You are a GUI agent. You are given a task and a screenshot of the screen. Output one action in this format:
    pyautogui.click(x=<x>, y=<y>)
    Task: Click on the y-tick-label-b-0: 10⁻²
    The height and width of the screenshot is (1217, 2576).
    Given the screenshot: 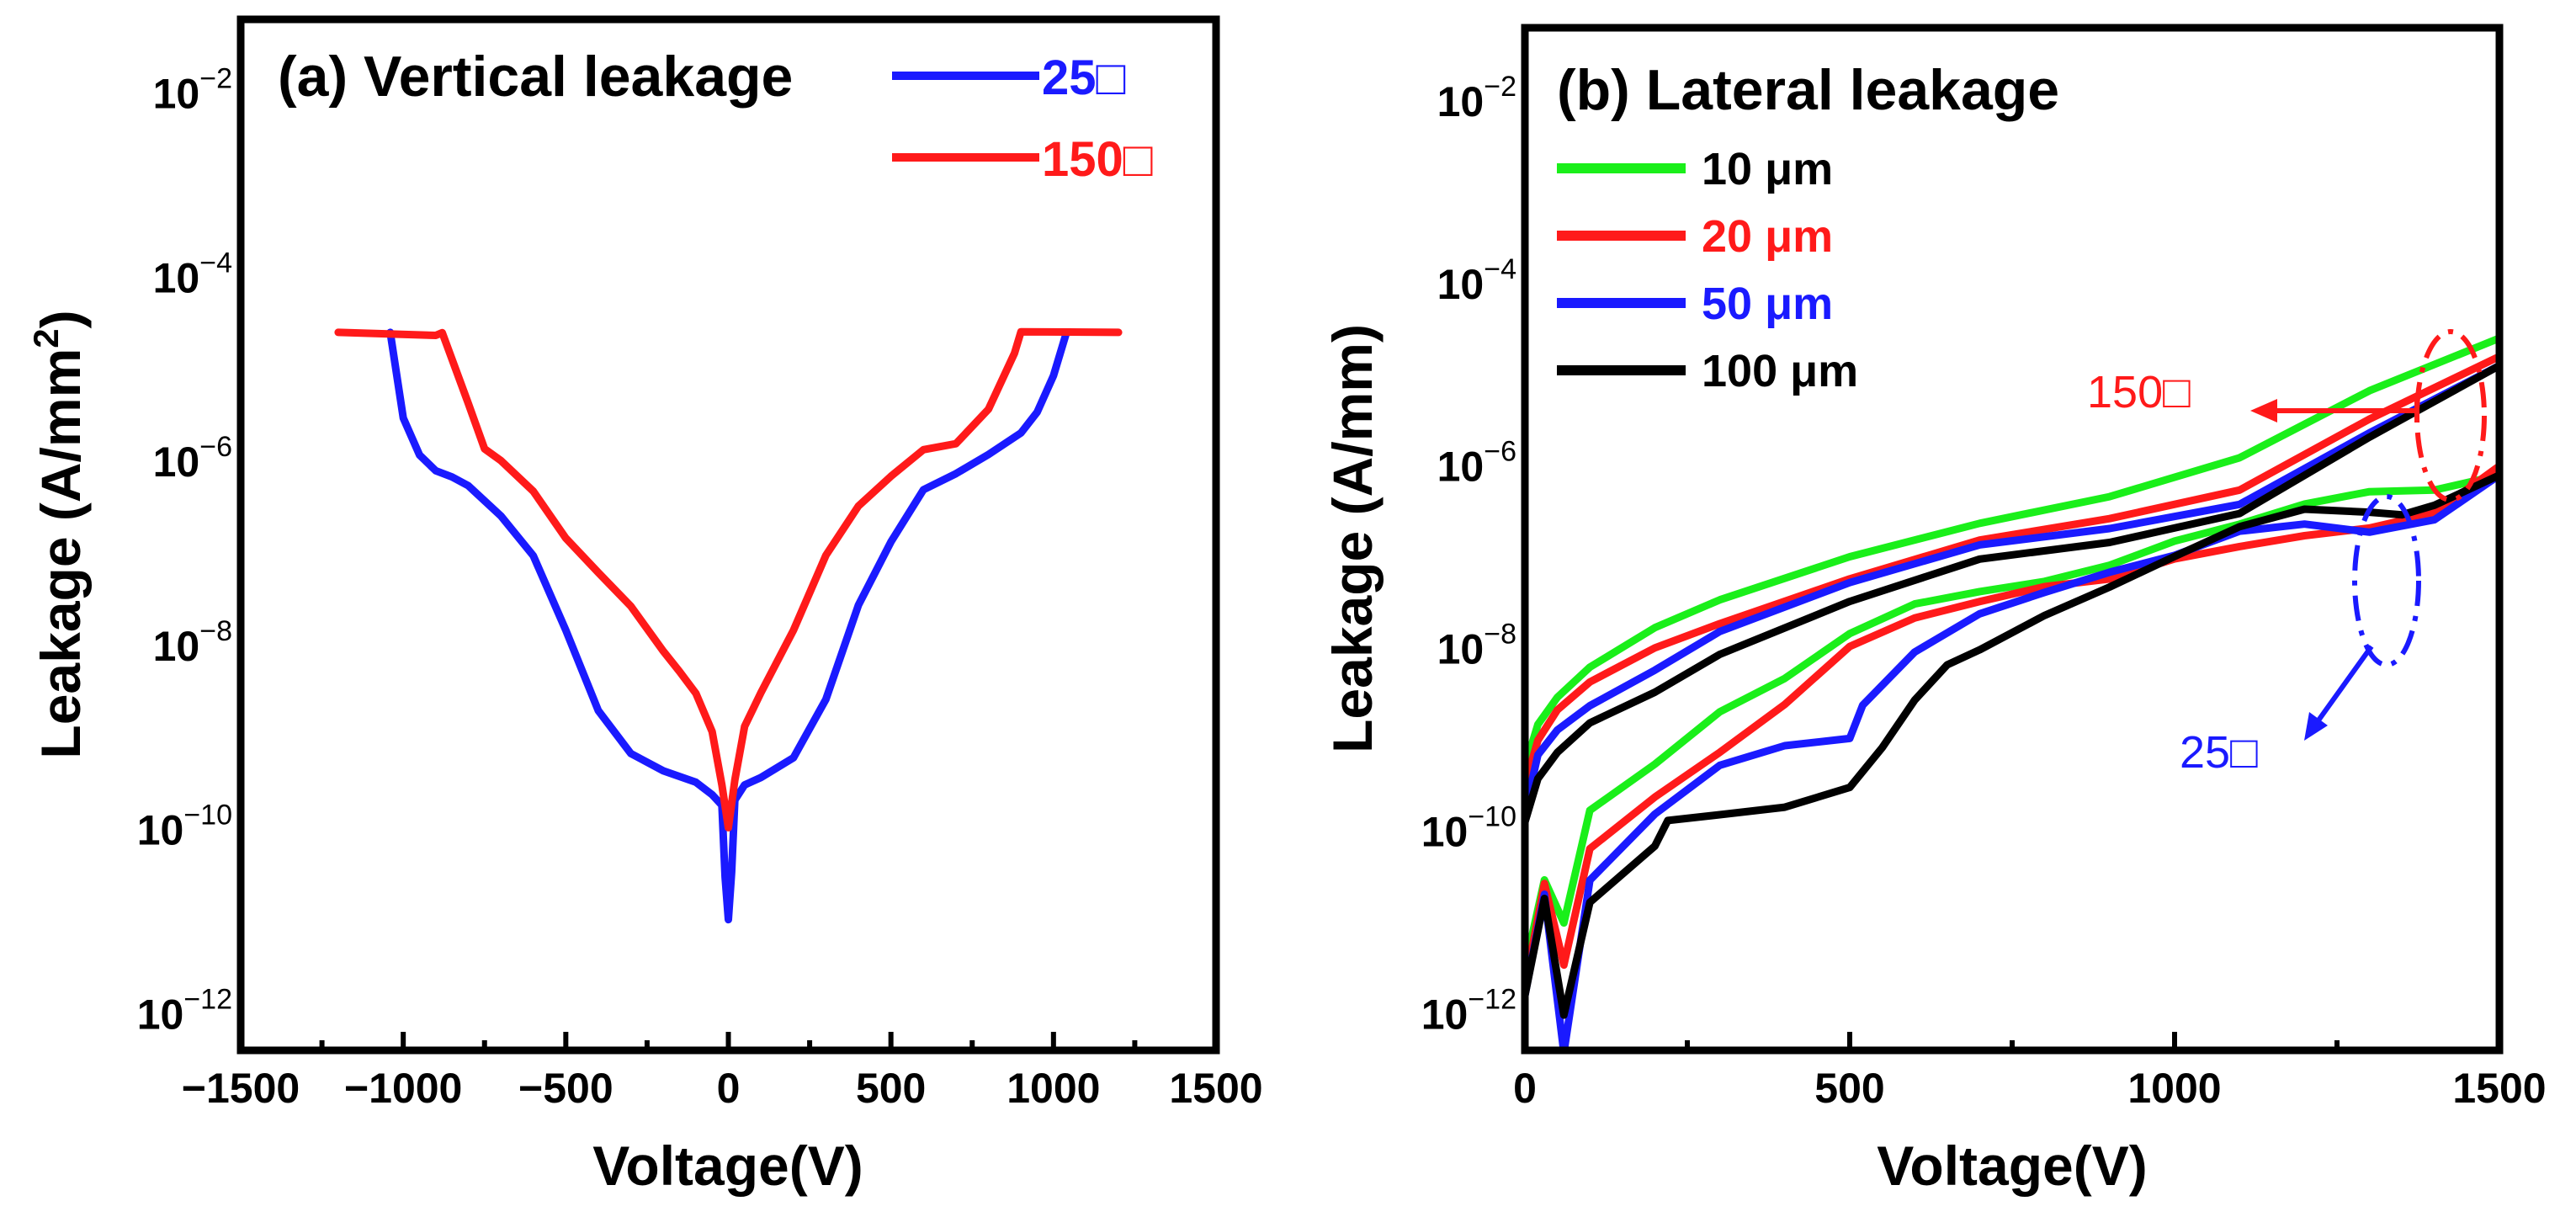 What is the action you would take?
    pyautogui.click(x=1476, y=98)
    